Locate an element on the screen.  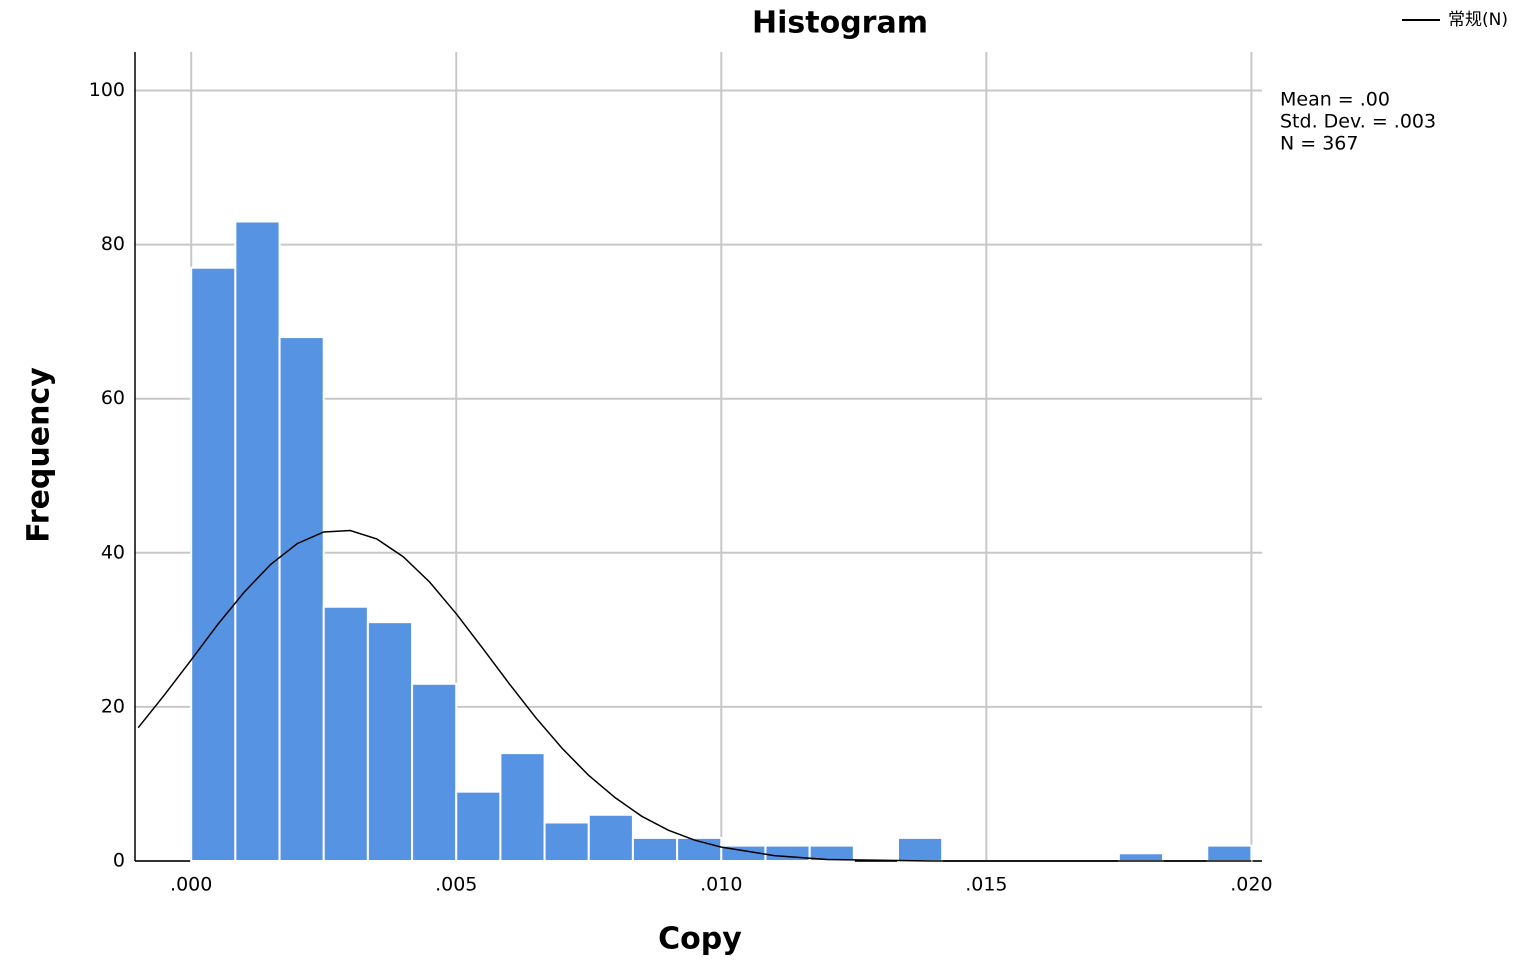
x-axis-label: Copy is located at coordinates (700, 939).